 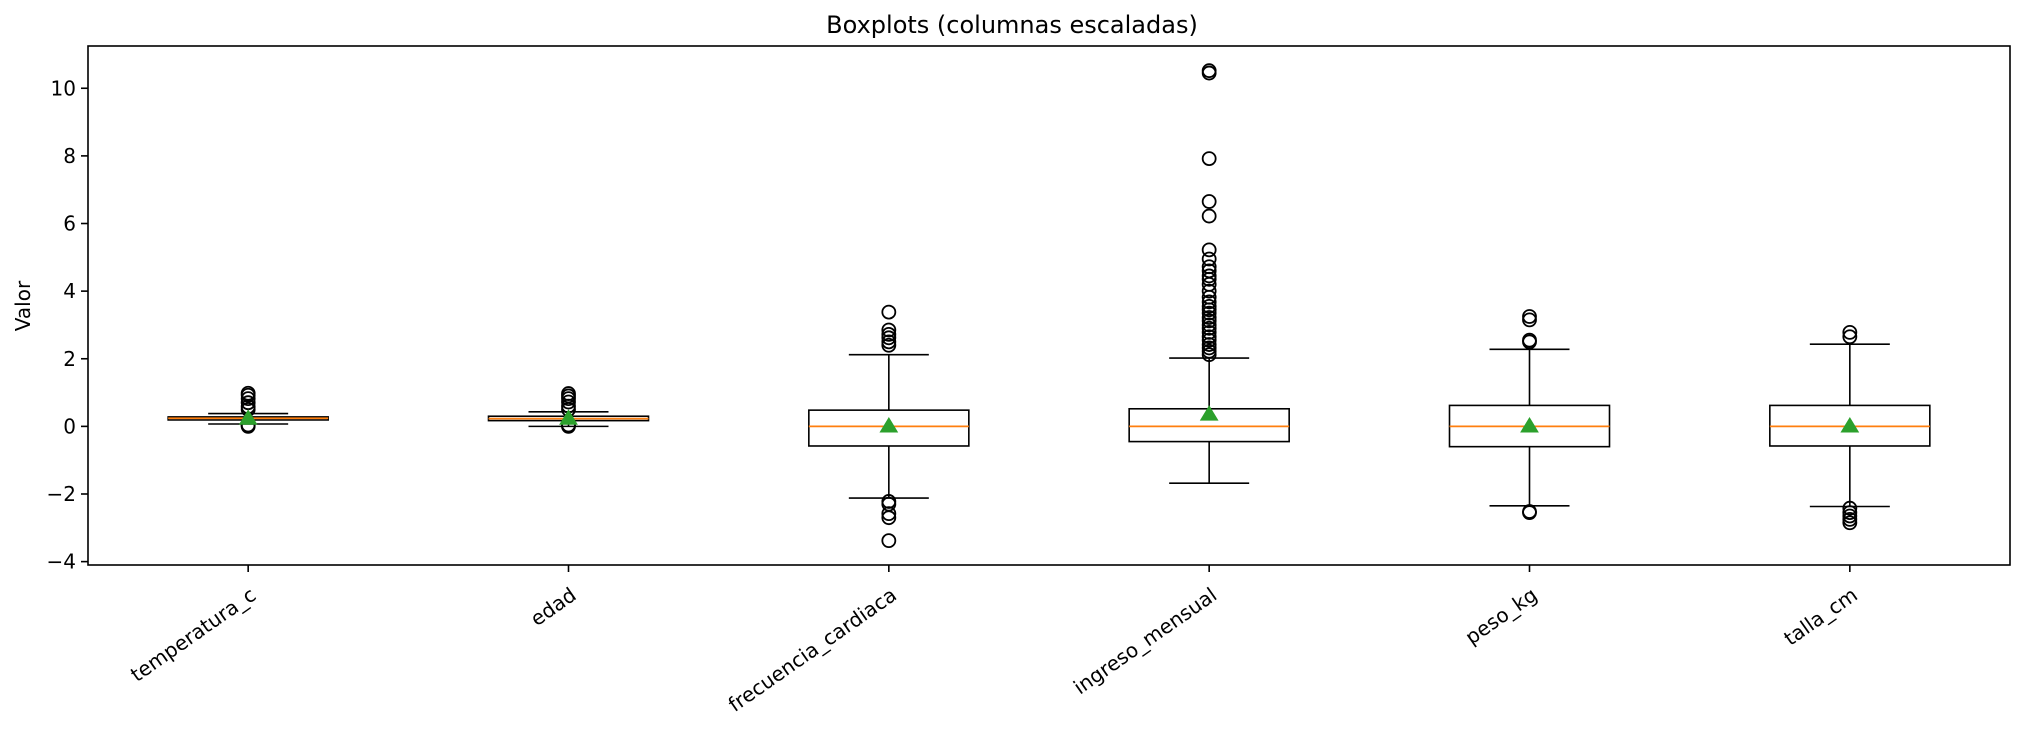 I want to click on y-tick-label: 2, so click(x=69, y=359).